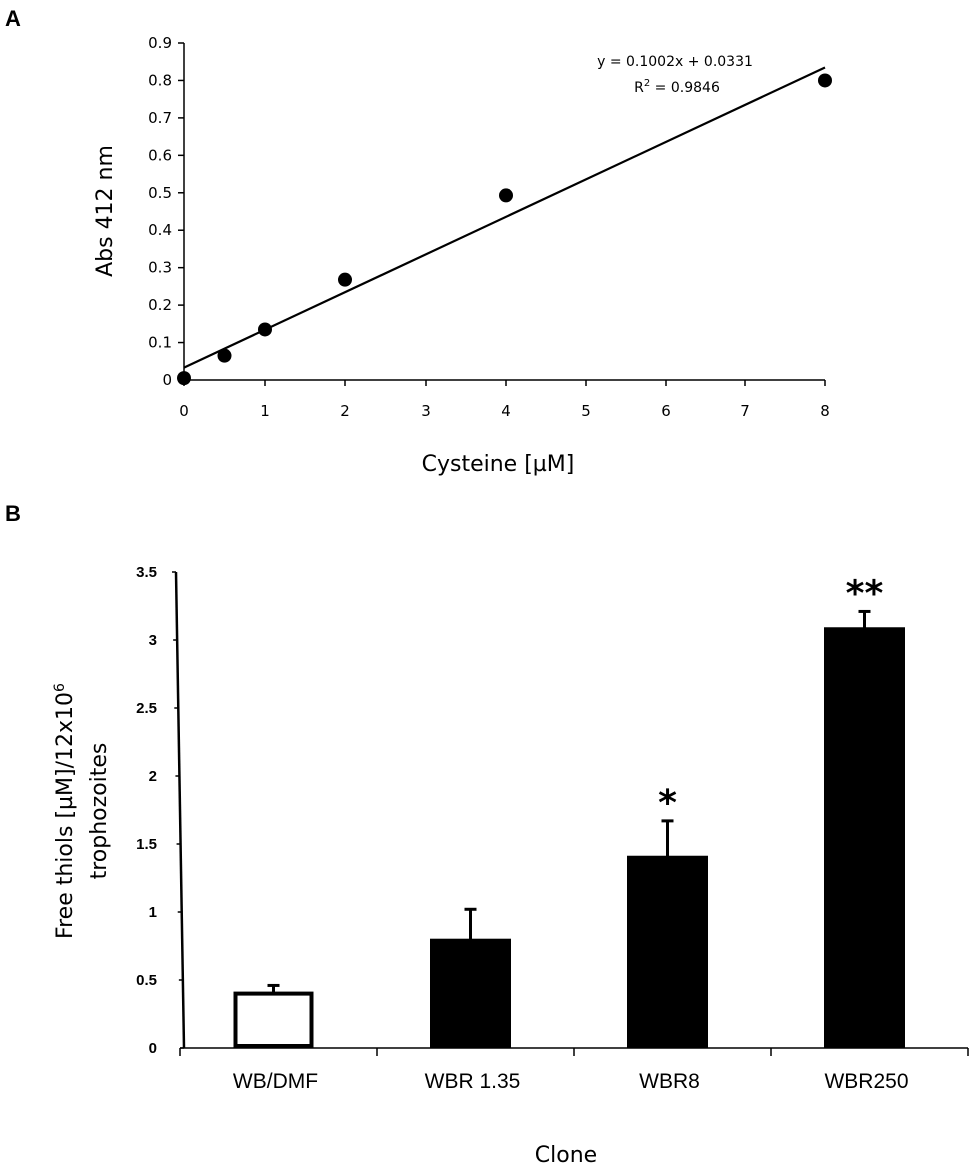 The image size is (975, 1171). Describe the element at coordinates (506, 411) in the screenshot. I see `panel-a-x-tick-label: 4` at that location.